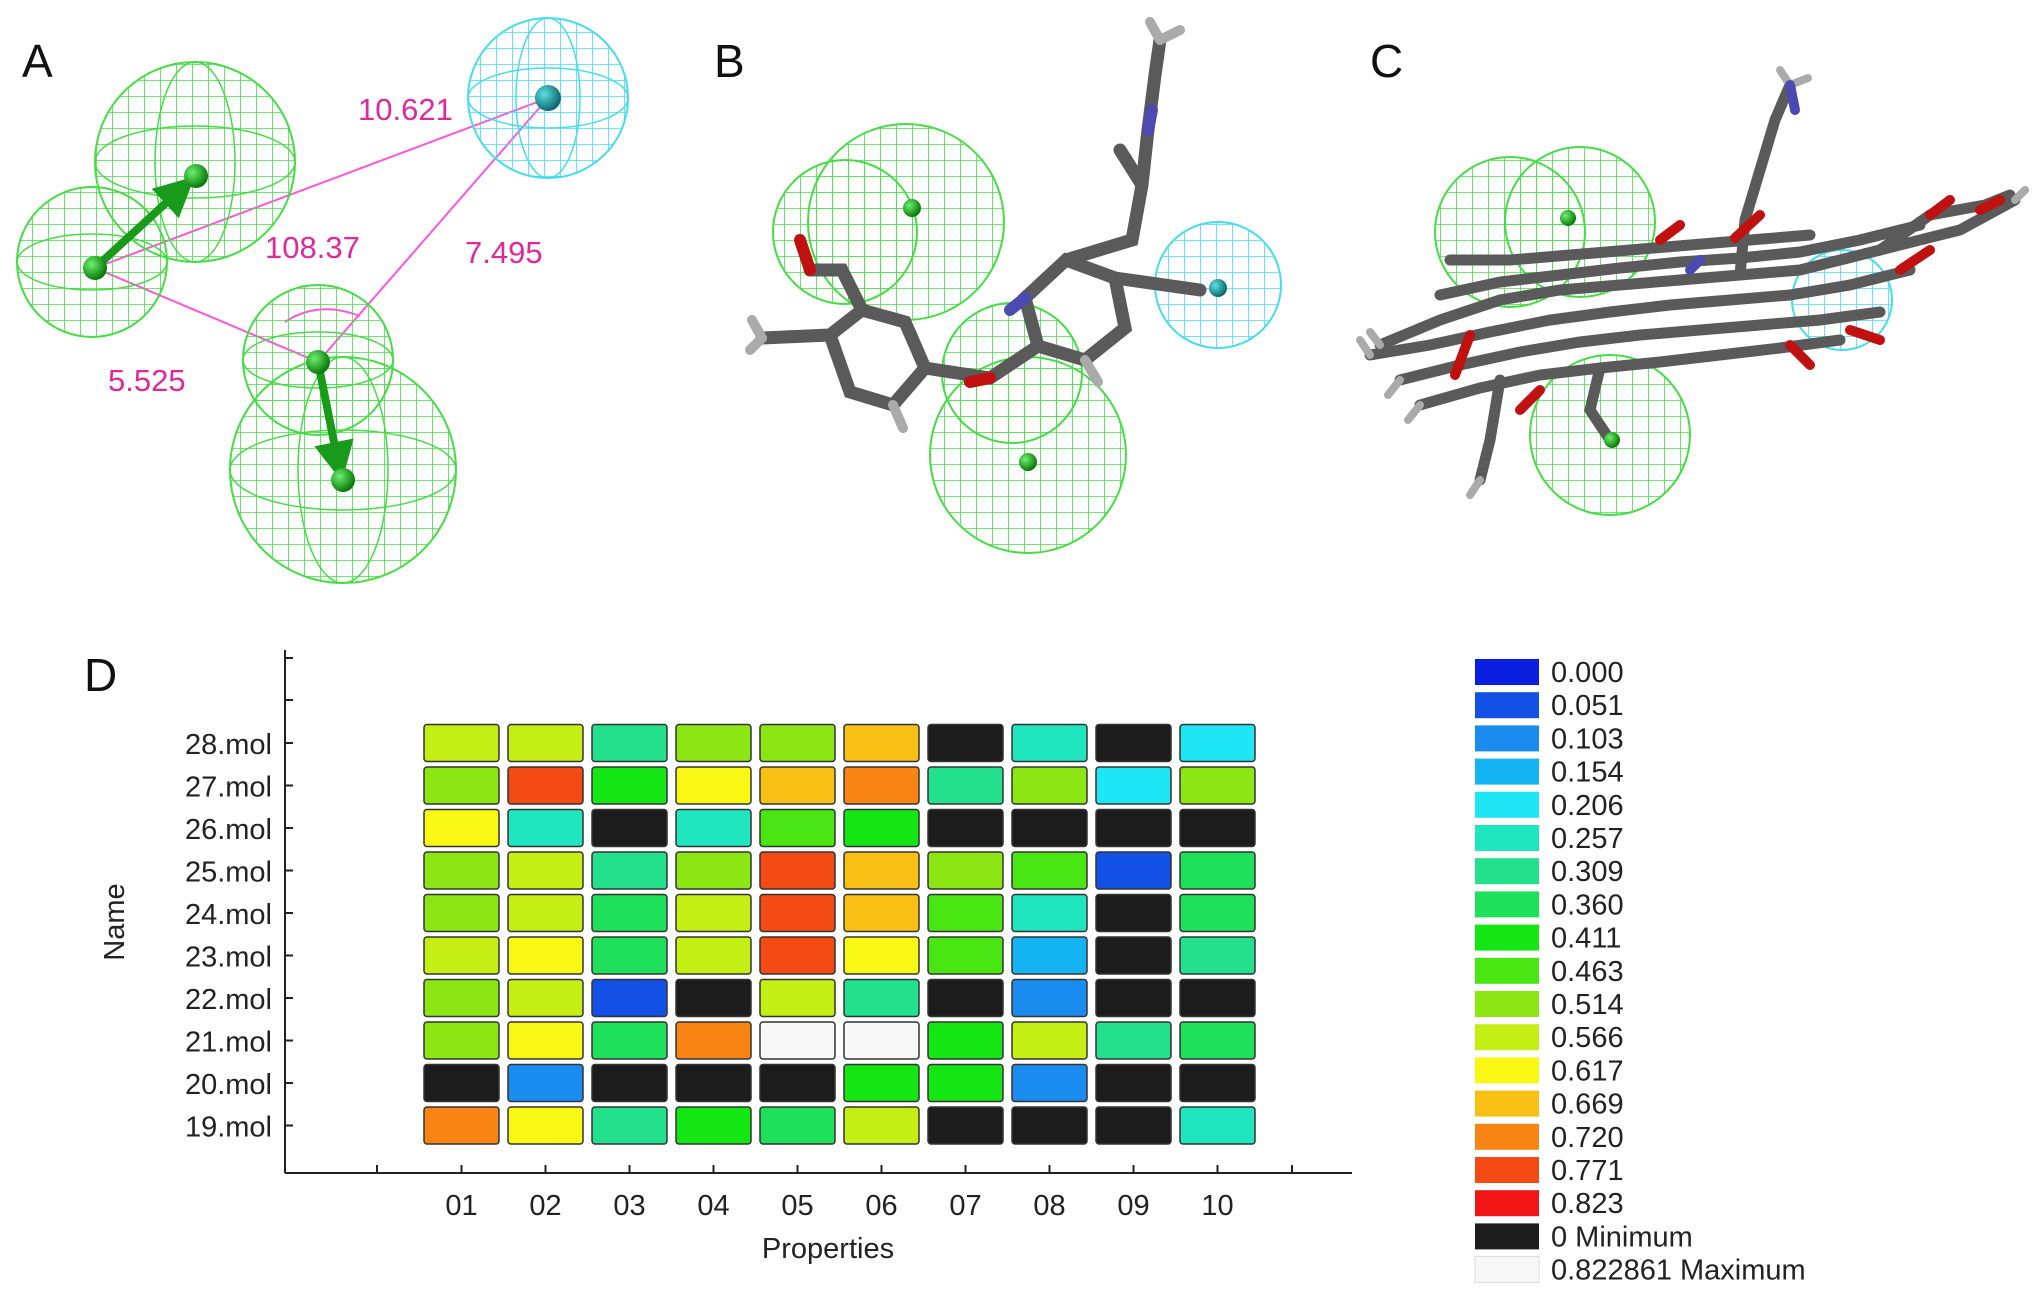 Image resolution: width=2032 pixels, height=1291 pixels. Describe the element at coordinates (629, 743) in the screenshot. I see `heatmap-cell-28.mol-03` at that location.